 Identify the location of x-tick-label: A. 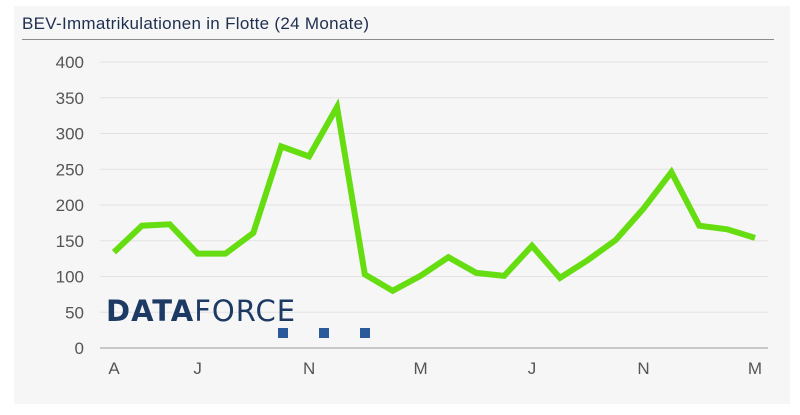
(114, 368).